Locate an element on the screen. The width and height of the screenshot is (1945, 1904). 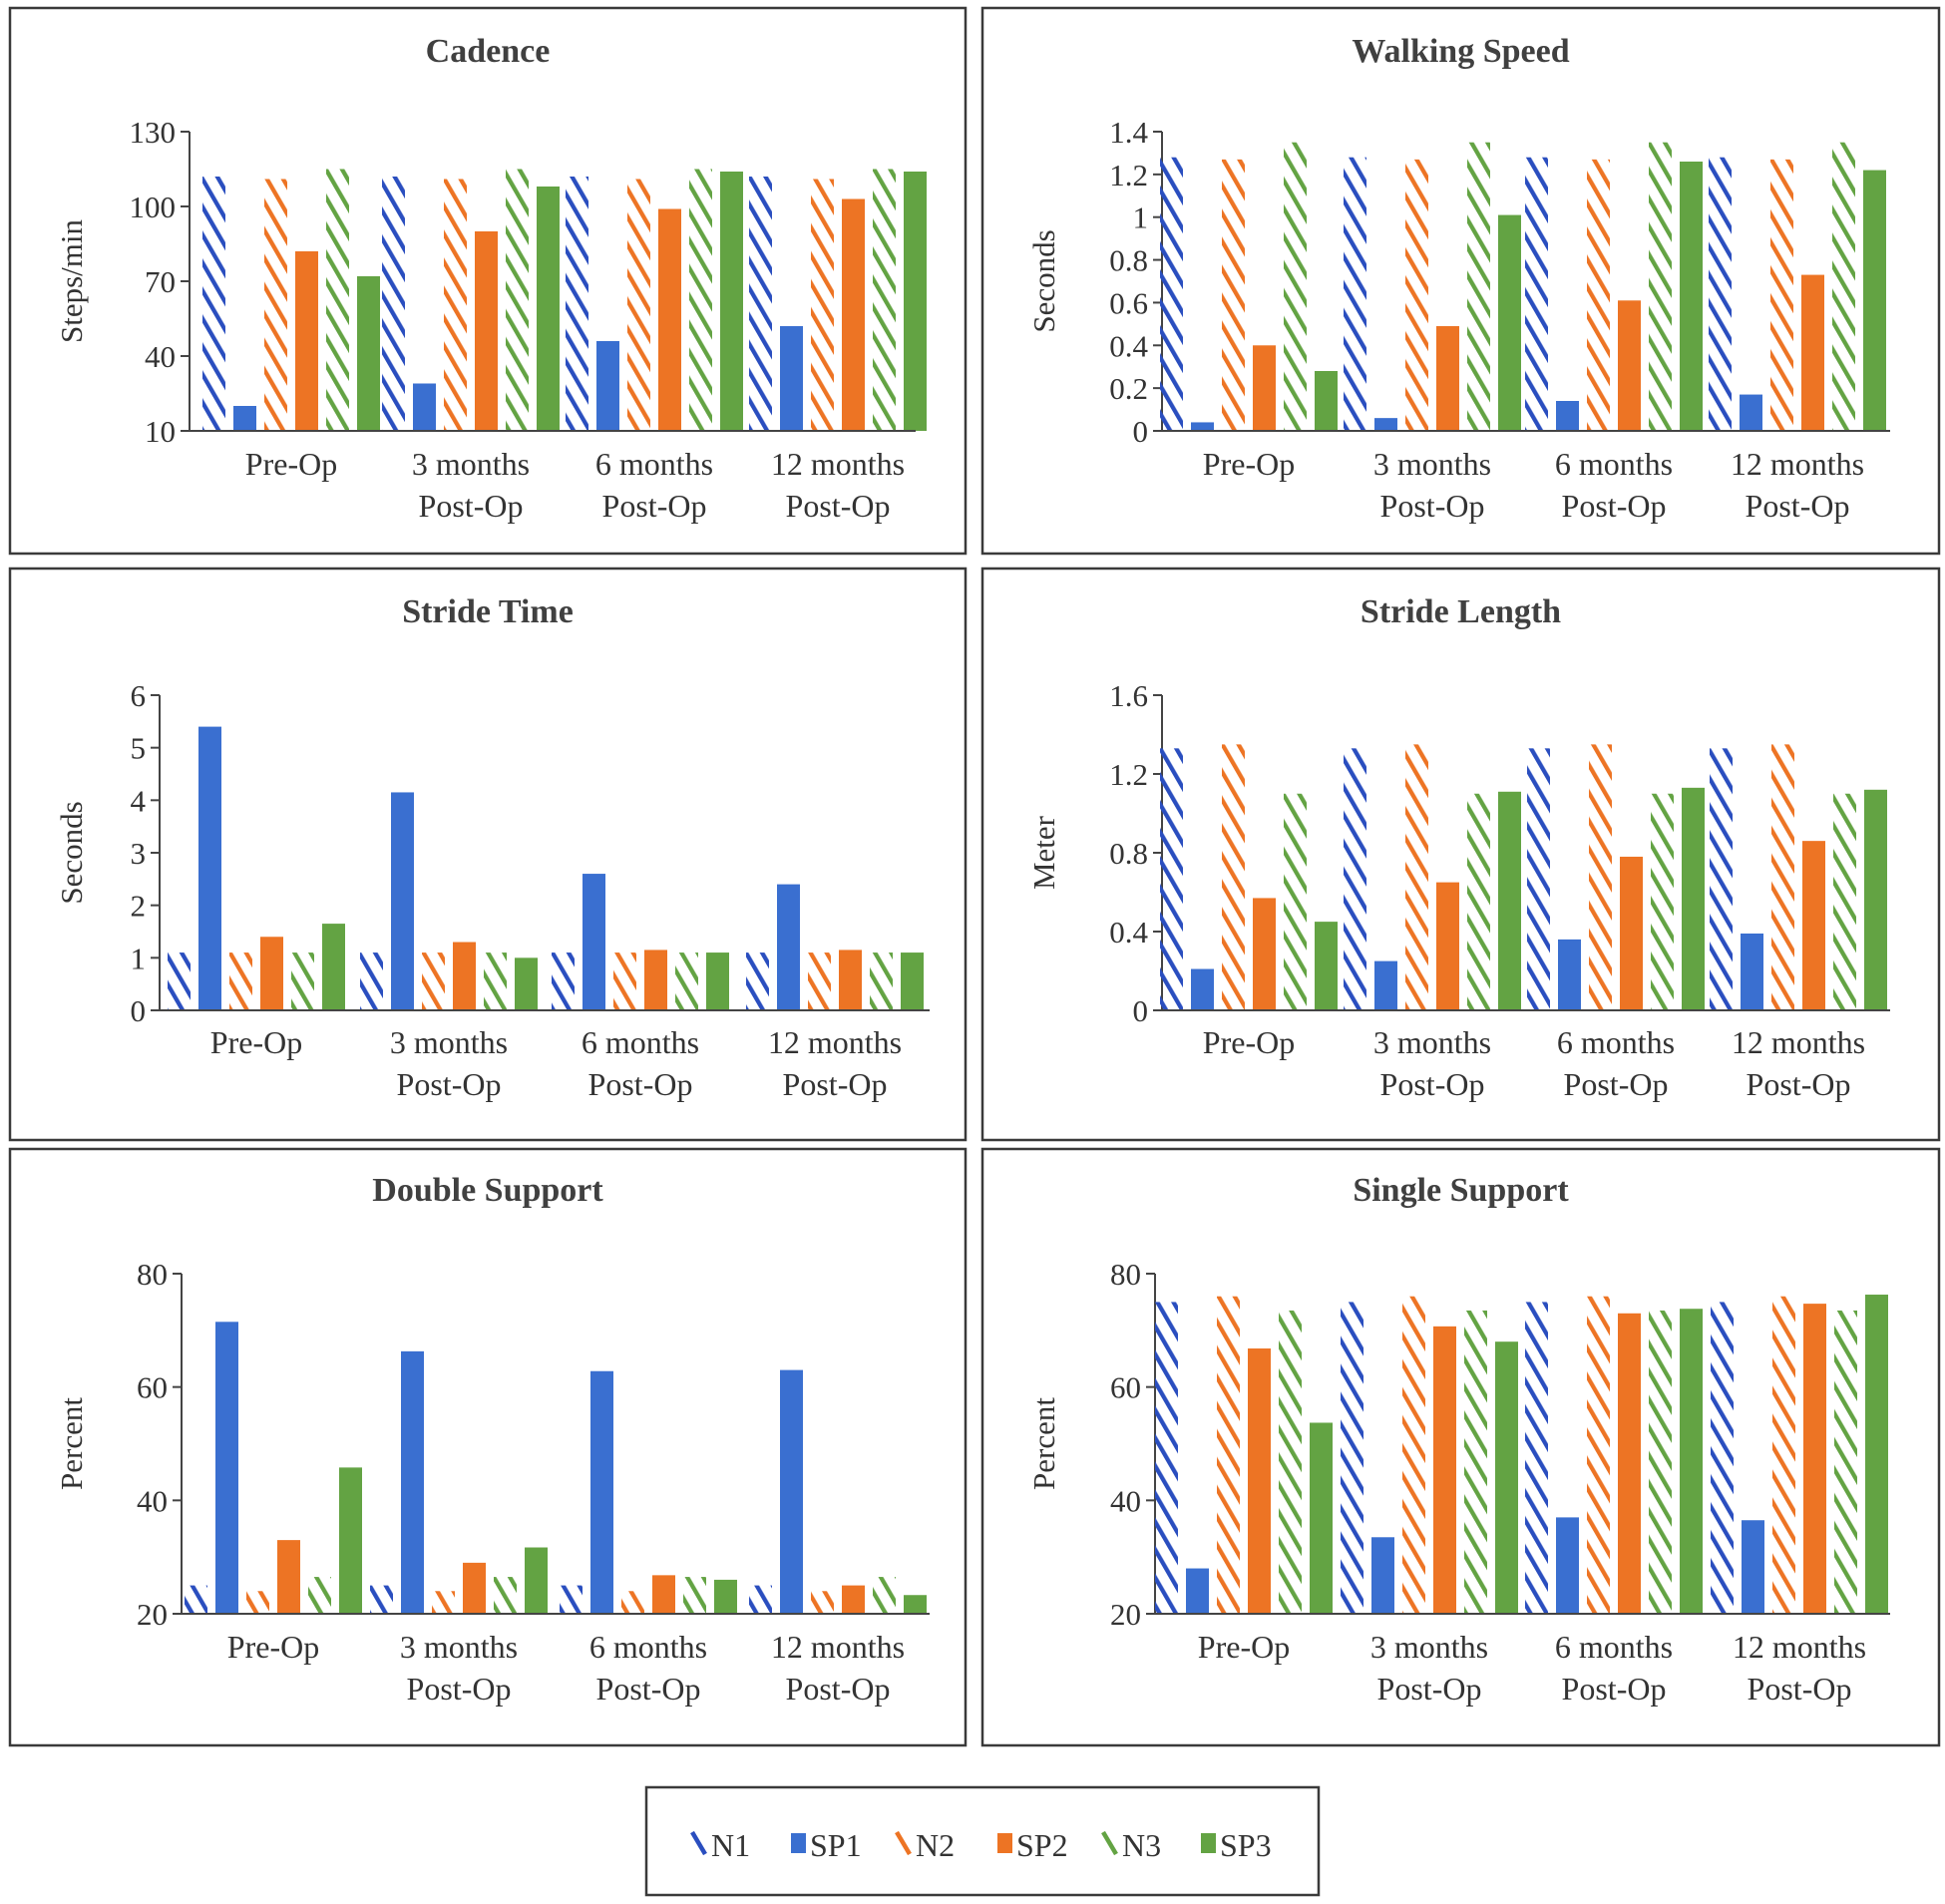
legend-item-n2: N2 is located at coordinates (925, 1845).